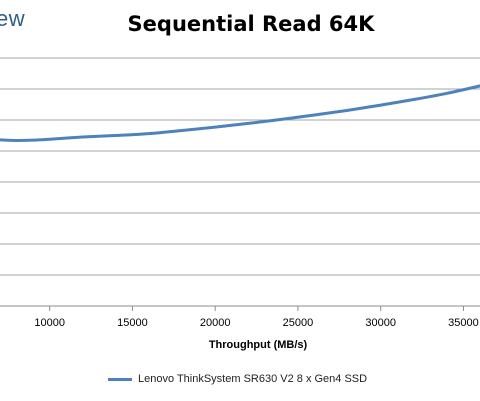  Describe the element at coordinates (132, 323) in the screenshot. I see `x-tick-label: 15000` at that location.